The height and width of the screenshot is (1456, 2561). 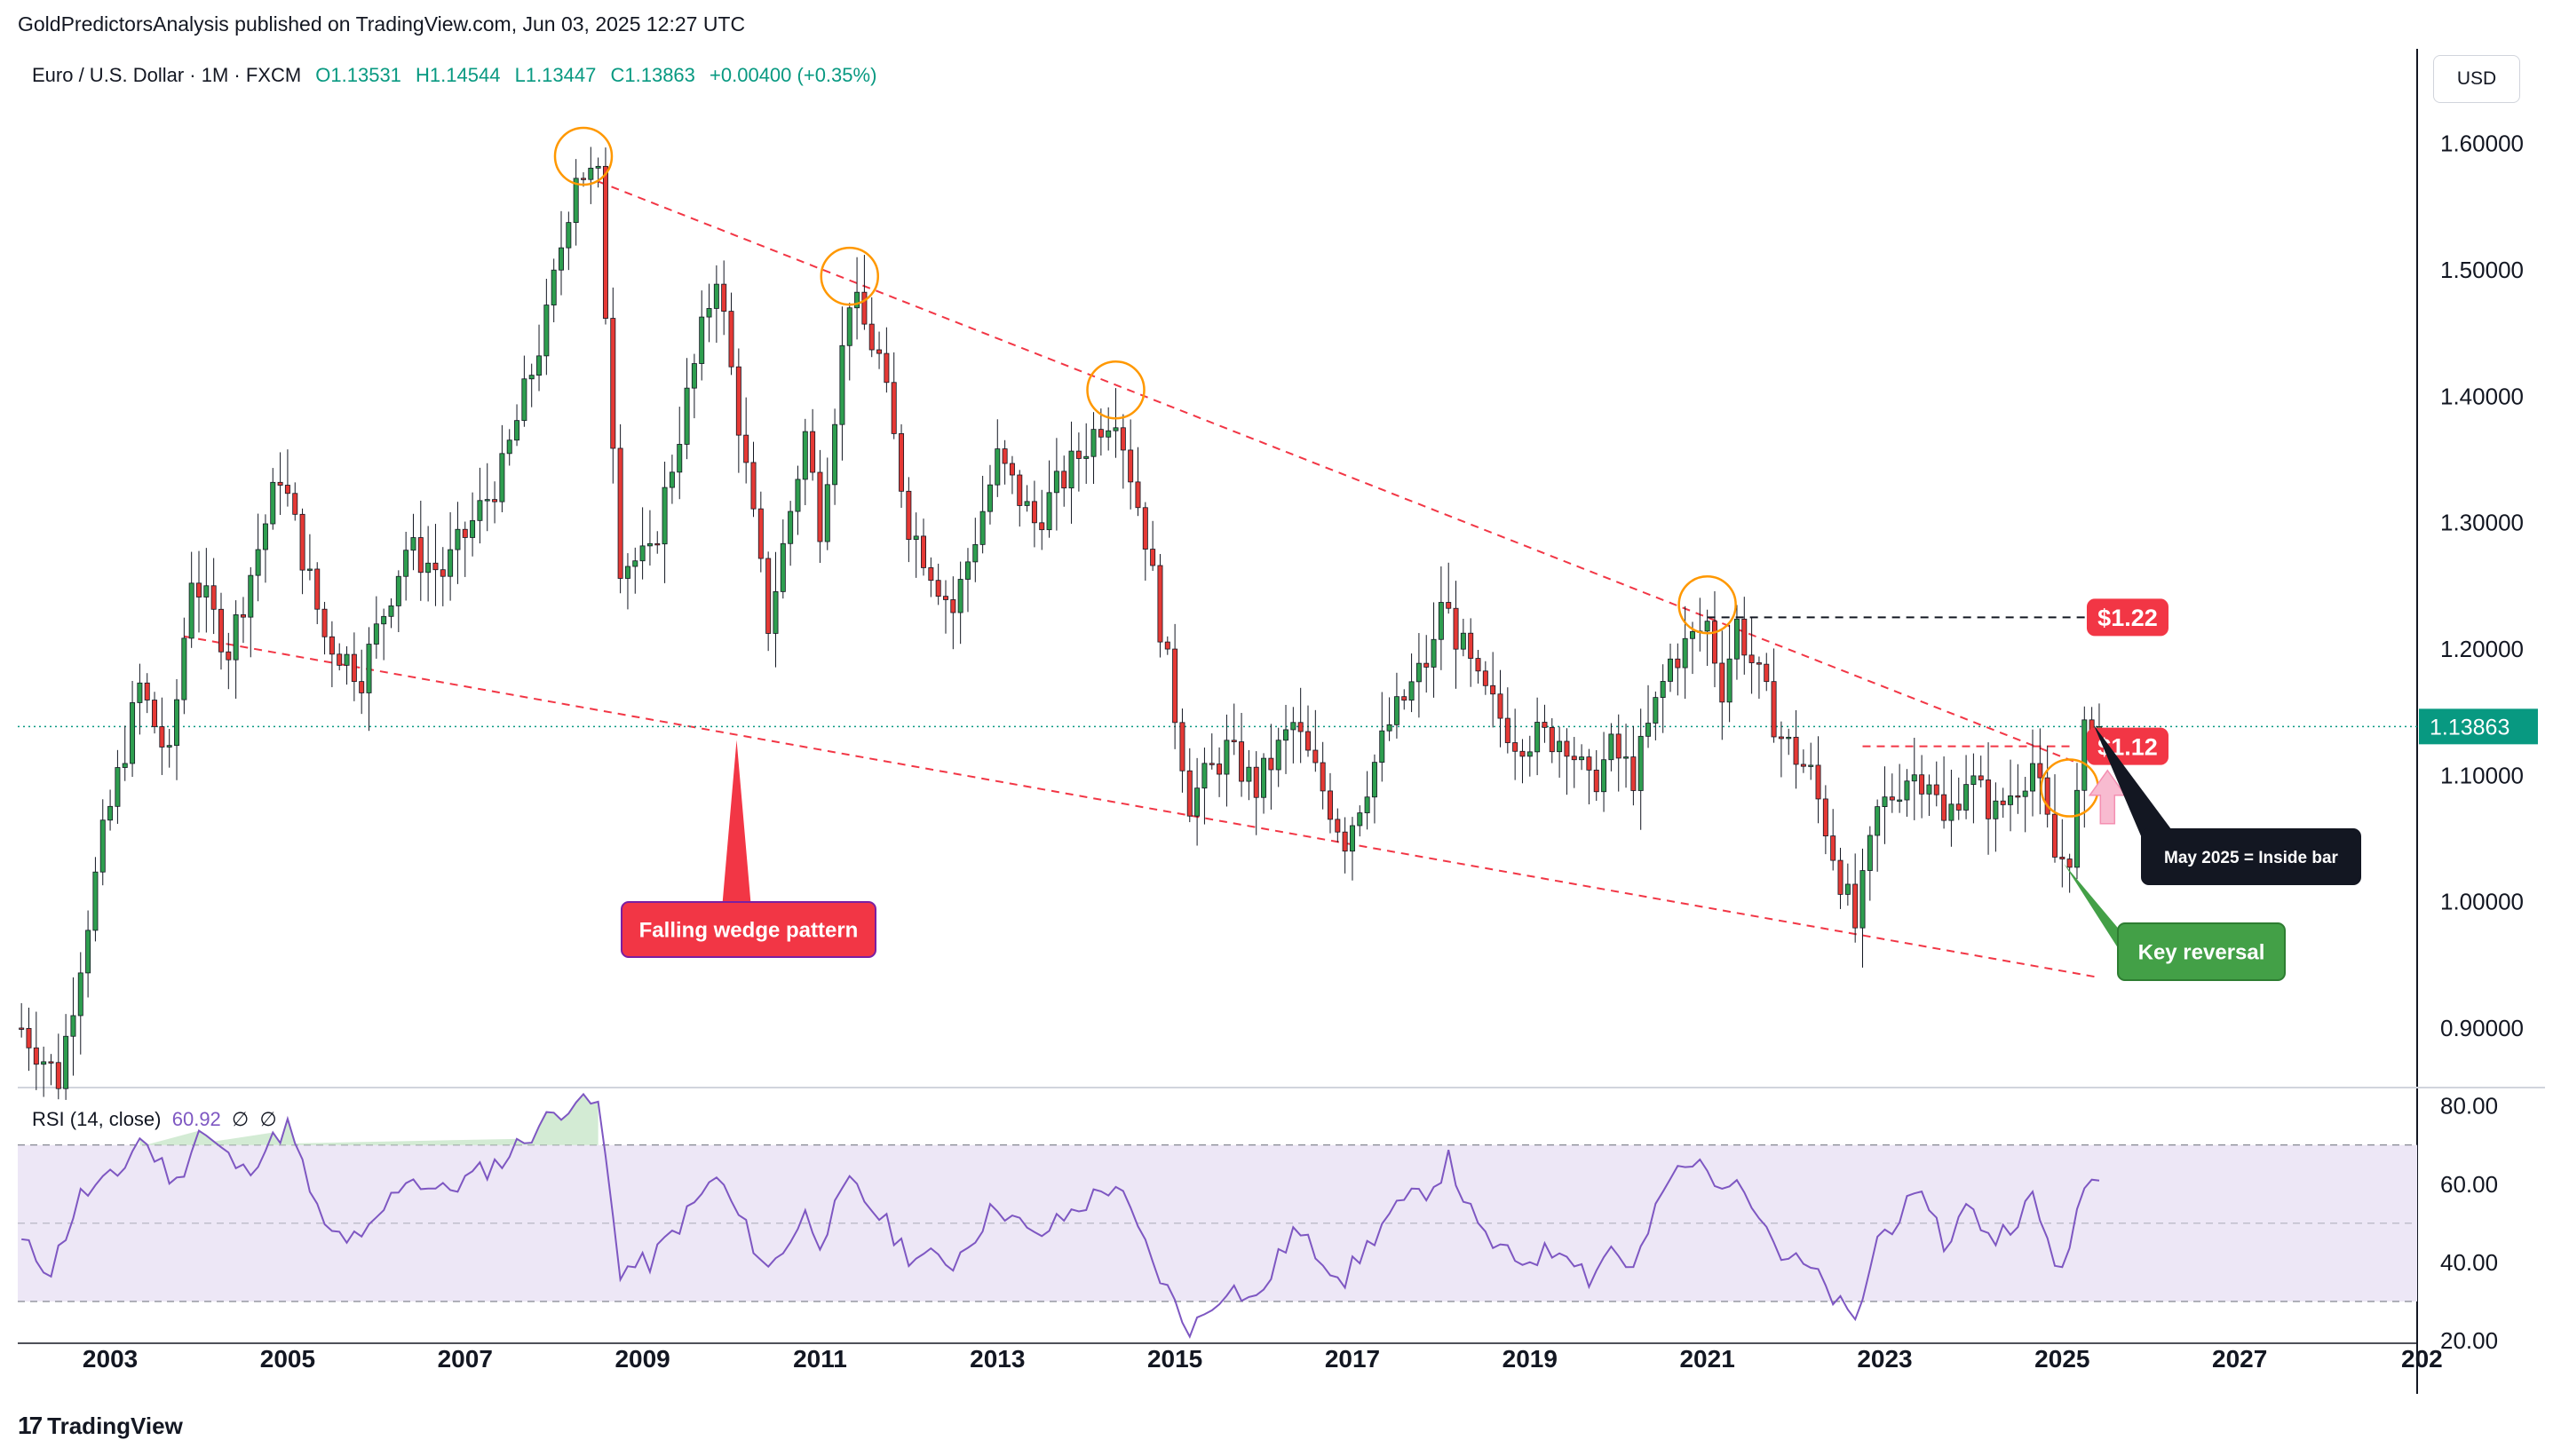 What do you see at coordinates (749, 931) in the screenshot?
I see `falling-wedge-label-text: Falling wedge pattern` at bounding box center [749, 931].